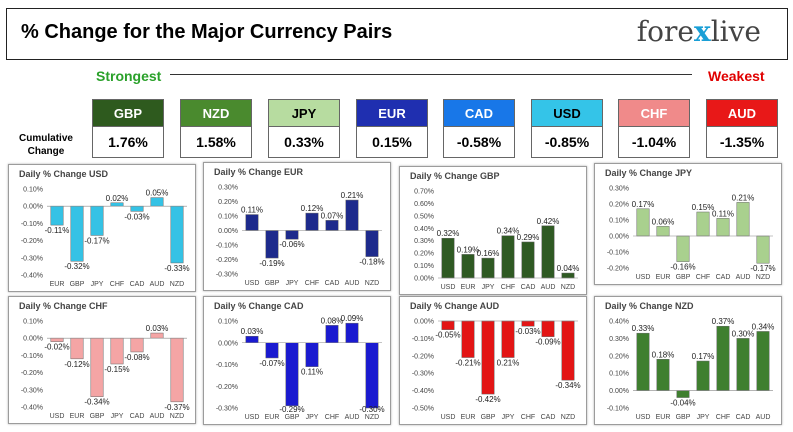  What do you see at coordinates (648, 173) in the screenshot?
I see `chart-title: Daily % Change JPY` at bounding box center [648, 173].